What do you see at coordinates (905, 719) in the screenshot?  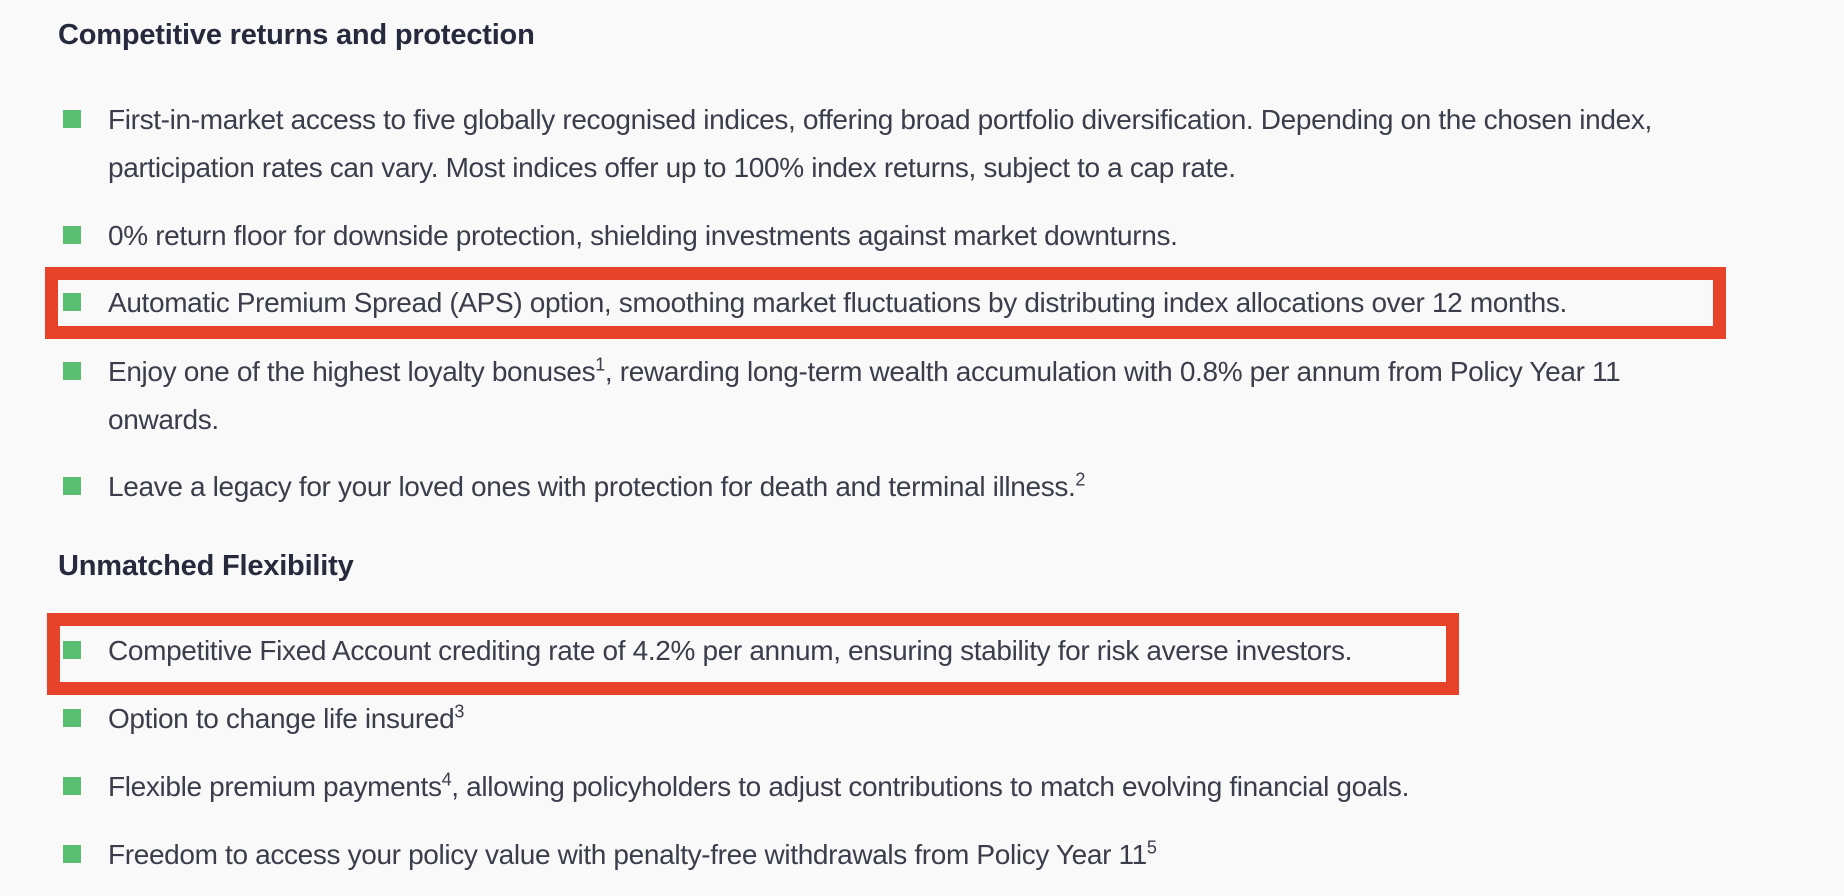 I see `list-item: Option to change life insured3` at bounding box center [905, 719].